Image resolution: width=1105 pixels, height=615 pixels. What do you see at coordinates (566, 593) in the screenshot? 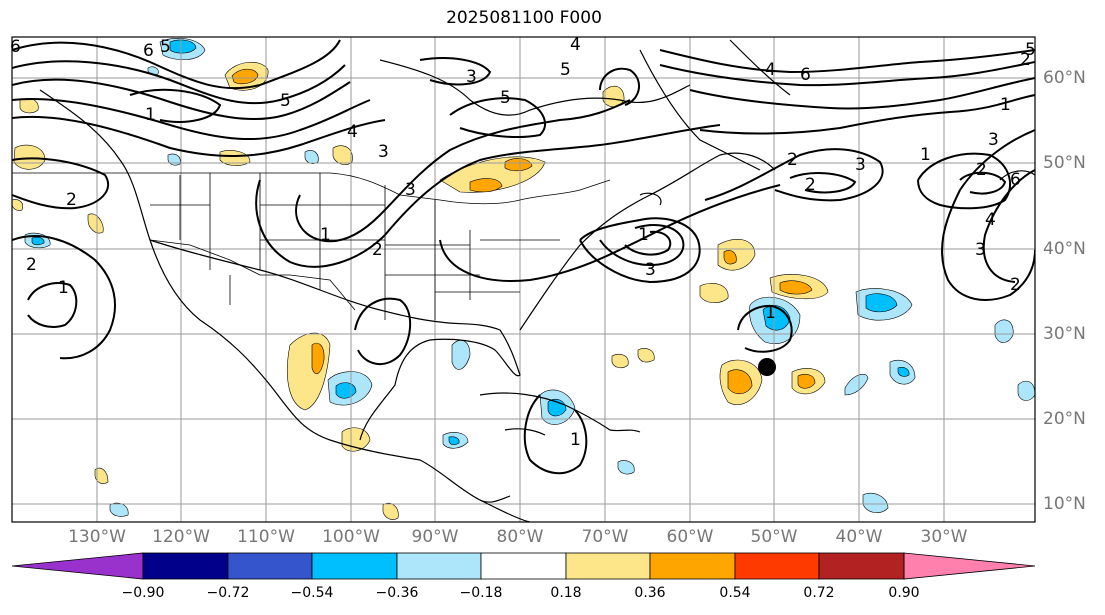
I see `colorbar-tick-label: 0.18` at bounding box center [566, 593].